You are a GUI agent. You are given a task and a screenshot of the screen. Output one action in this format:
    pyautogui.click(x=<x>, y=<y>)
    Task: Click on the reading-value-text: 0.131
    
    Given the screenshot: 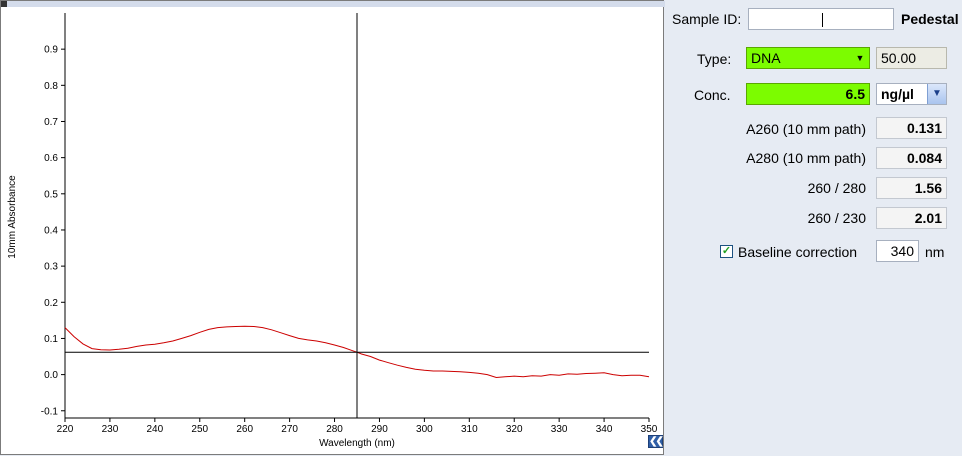 What is the action you would take?
    pyautogui.click(x=924, y=128)
    